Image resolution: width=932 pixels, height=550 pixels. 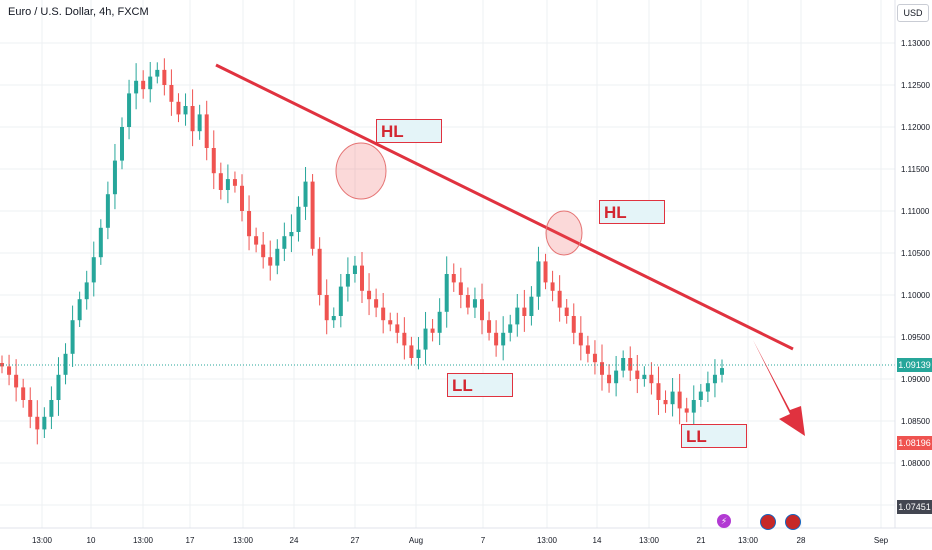 I want to click on symbol-header: Euro / U.S. Dollar, 4h, FXCM, so click(x=78, y=12).